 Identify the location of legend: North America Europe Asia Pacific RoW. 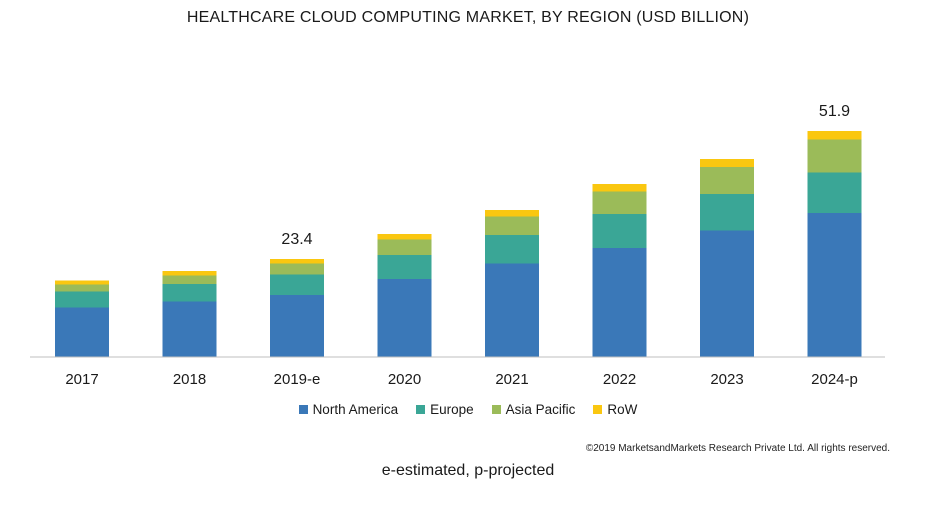
(468, 409).